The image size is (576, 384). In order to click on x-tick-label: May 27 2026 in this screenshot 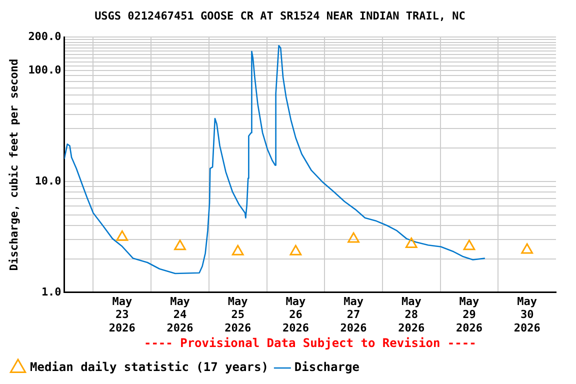, I will do `click(354, 314)`.